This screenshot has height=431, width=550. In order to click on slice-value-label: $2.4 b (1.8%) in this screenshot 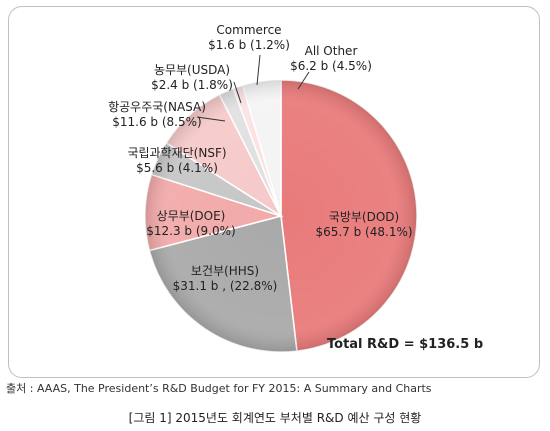, I will do `click(192, 85)`.